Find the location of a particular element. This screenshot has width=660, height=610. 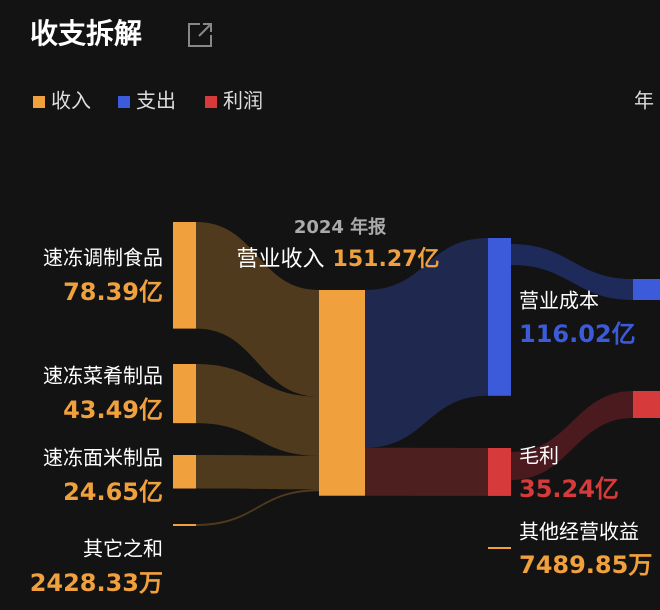

node-name: 毛利 is located at coordinates (539, 456).